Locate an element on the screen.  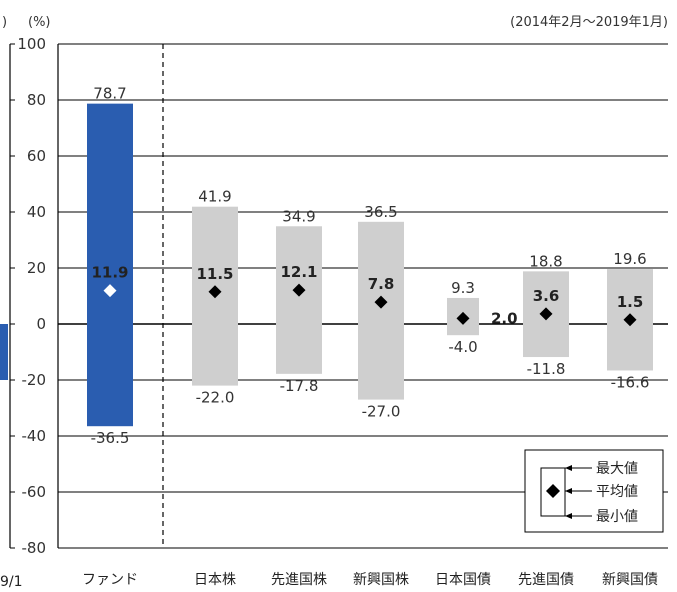
category-label: 先進国債 is located at coordinates (546, 580).